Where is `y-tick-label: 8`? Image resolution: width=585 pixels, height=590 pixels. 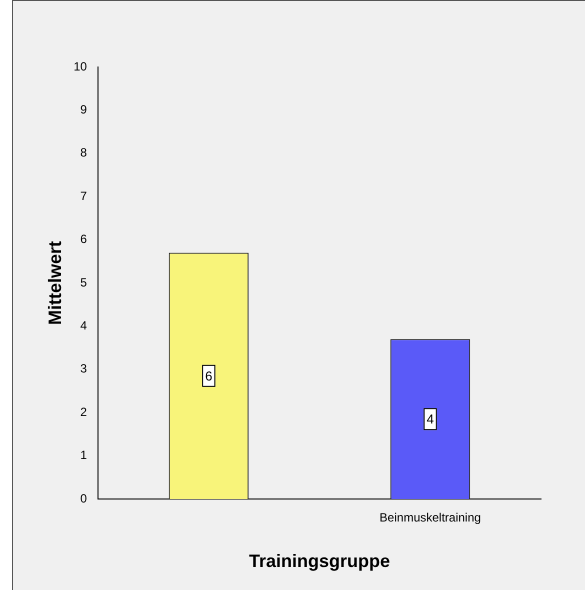 y-tick-label: 8 is located at coordinates (84, 153).